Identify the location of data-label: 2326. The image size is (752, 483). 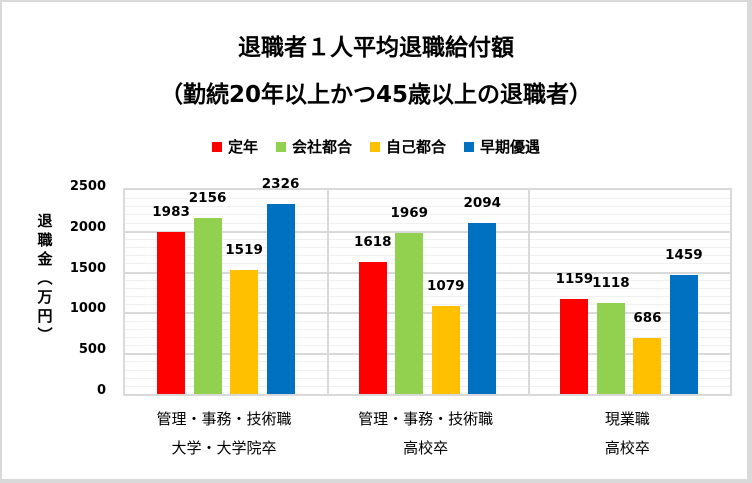
(280, 184).